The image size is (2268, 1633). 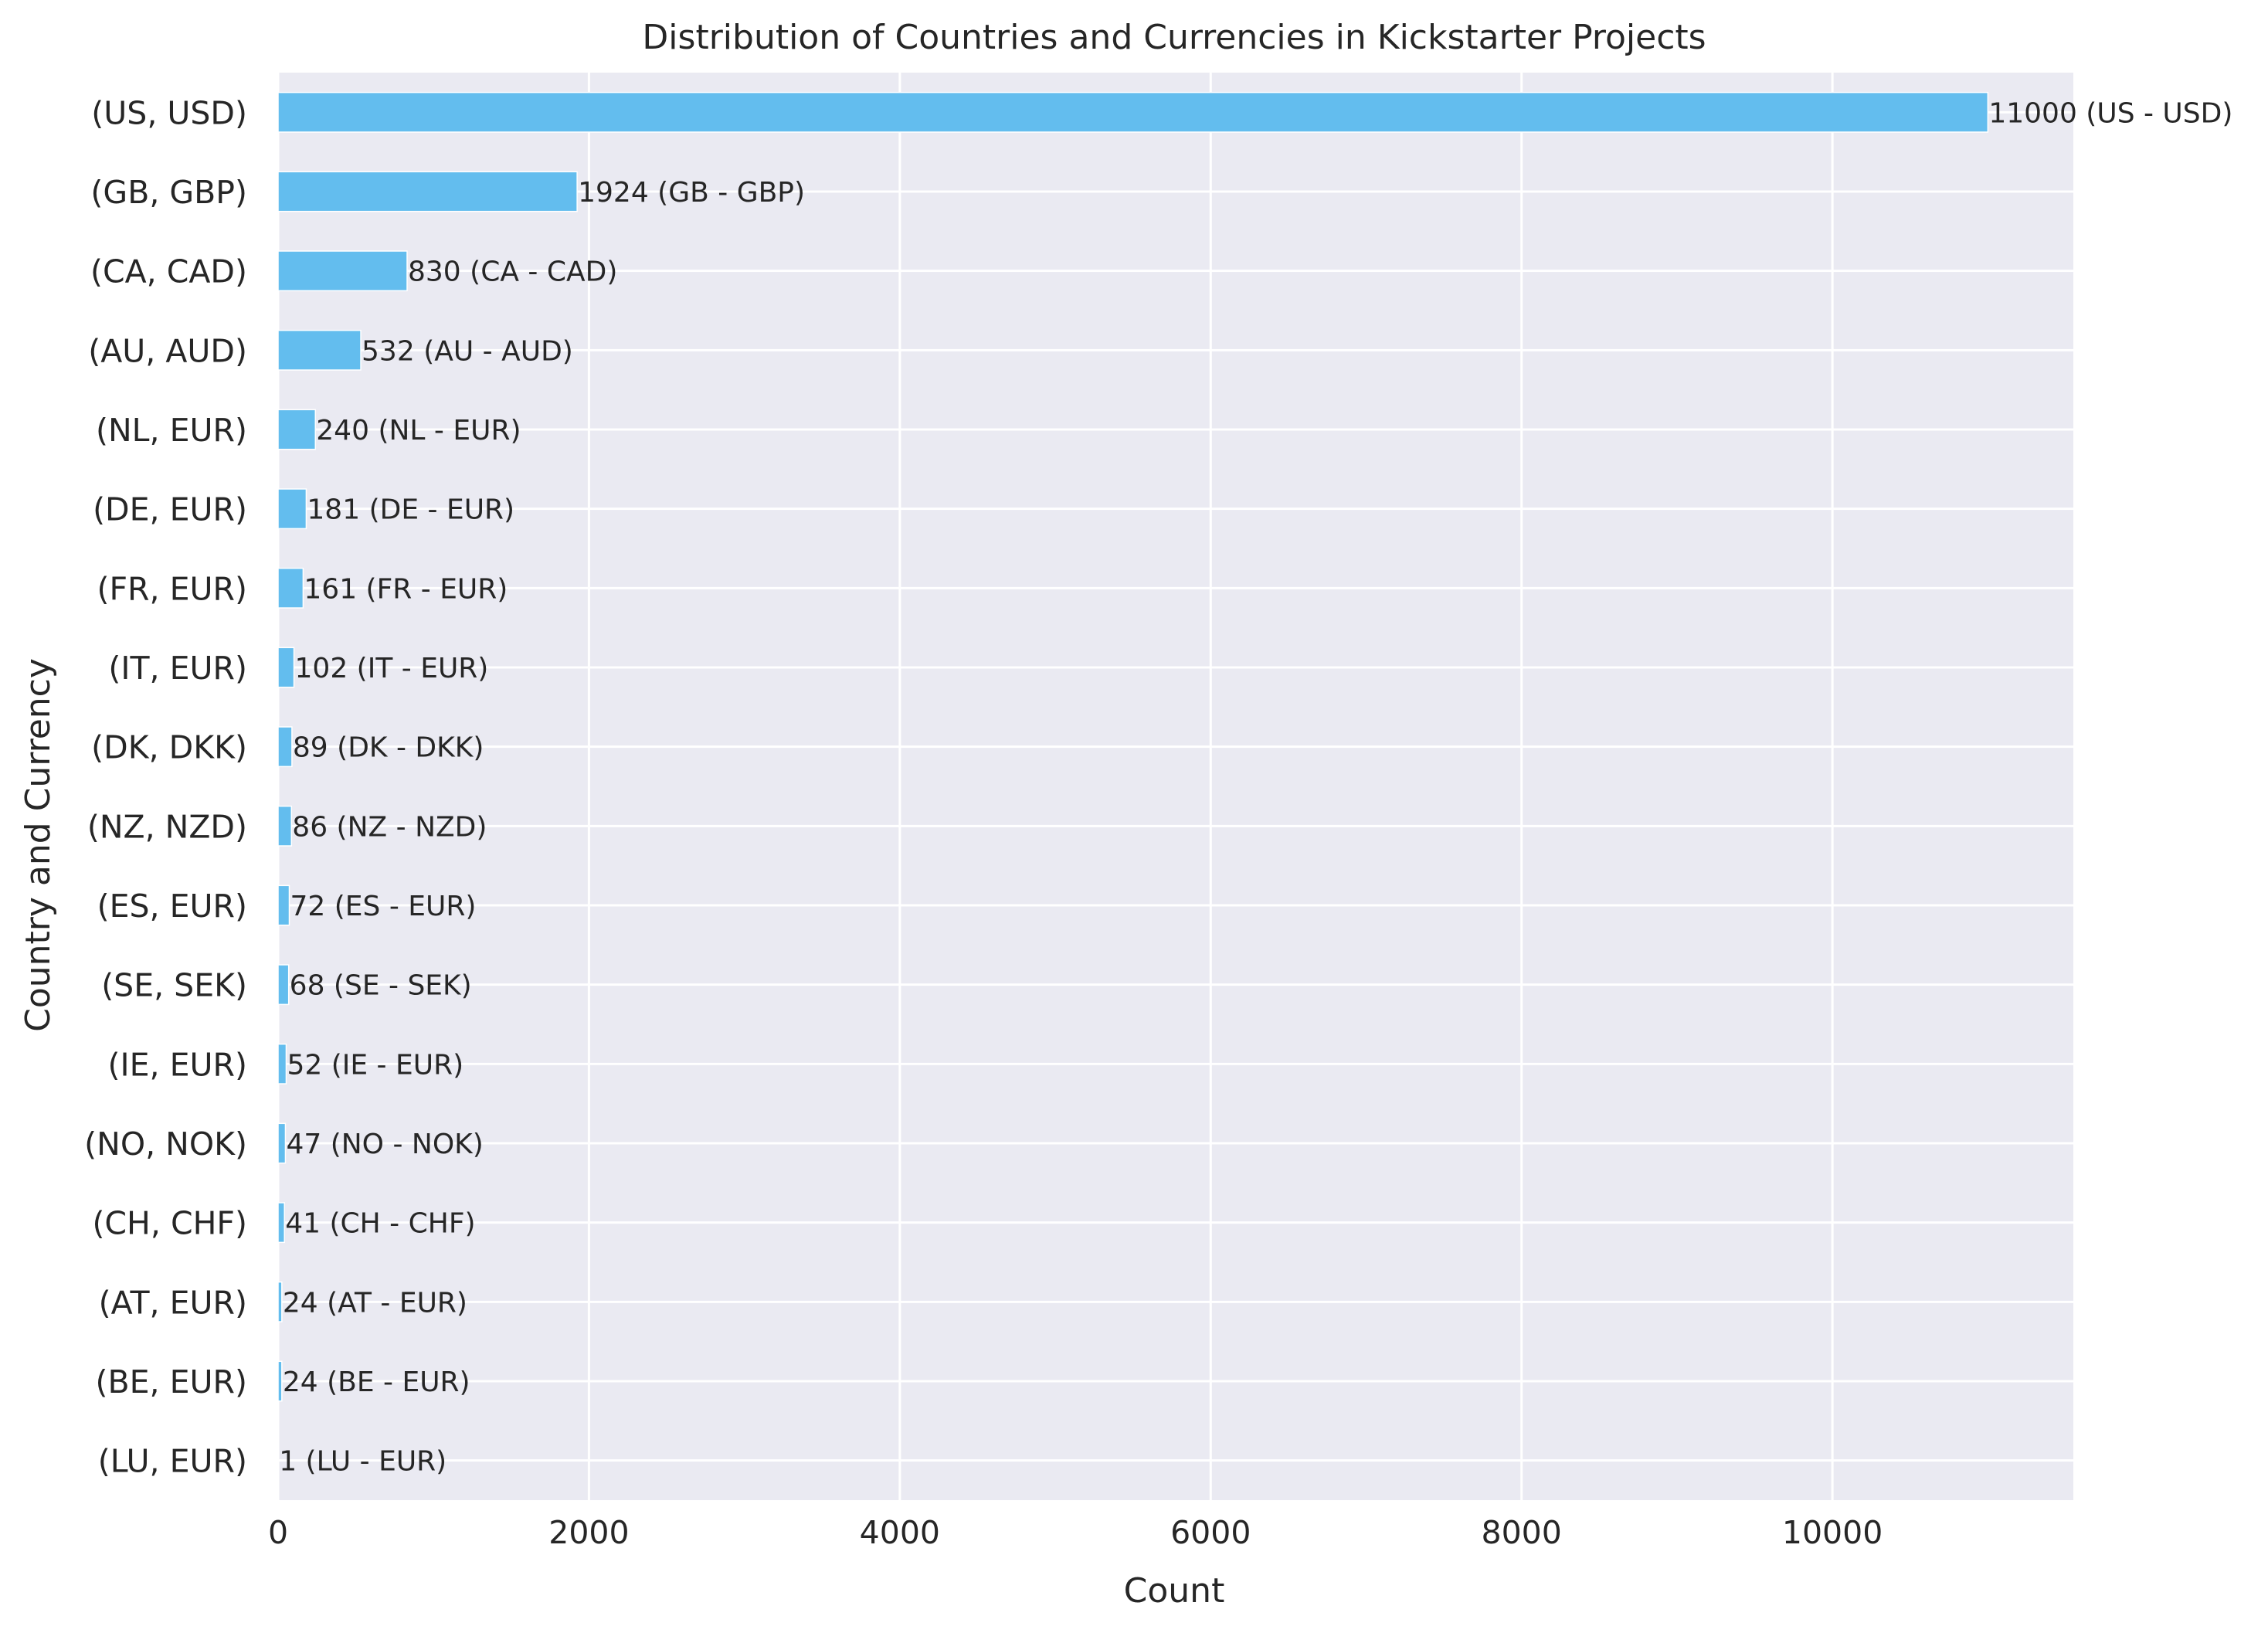 I want to click on bar-value-label: 240 (NL - EUR), so click(x=419, y=431).